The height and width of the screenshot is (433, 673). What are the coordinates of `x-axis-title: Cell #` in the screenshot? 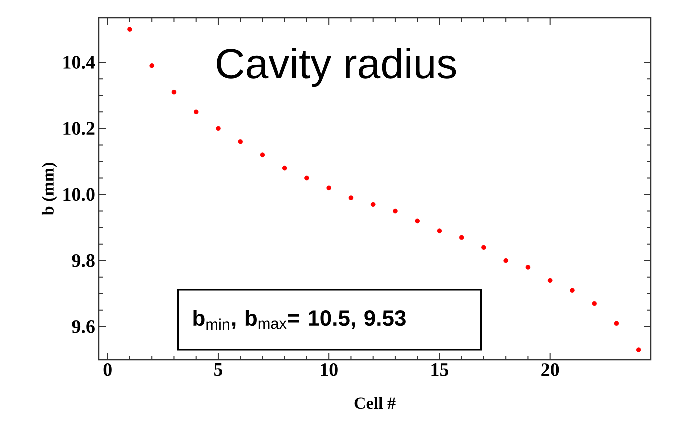 It's located at (375, 403).